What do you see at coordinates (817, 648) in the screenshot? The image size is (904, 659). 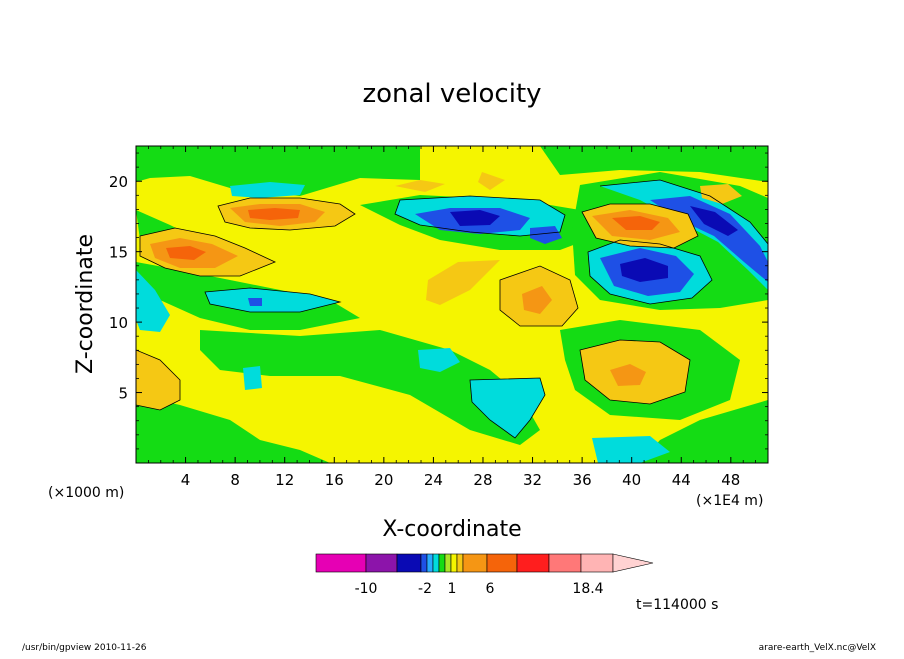 I see `footer-right-note: arare-earth_VelX.nc@VelX` at bounding box center [817, 648].